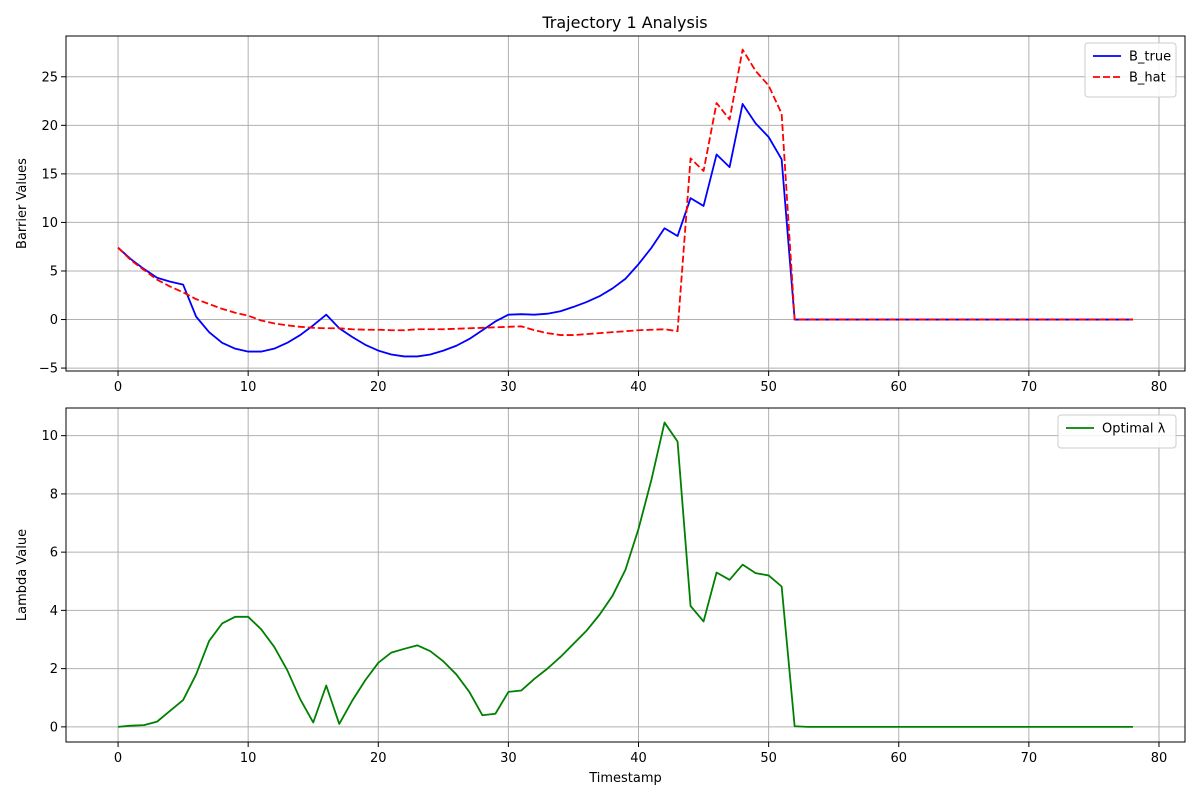 Image resolution: width=1200 pixels, height=800 pixels. I want to click on legend: Optimal λ, so click(1117, 431).